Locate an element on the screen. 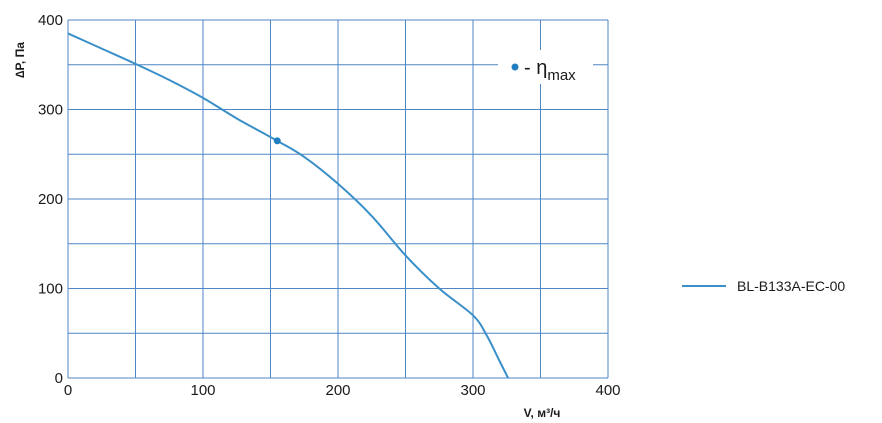  x-tick-label: 100 is located at coordinates (202, 390).